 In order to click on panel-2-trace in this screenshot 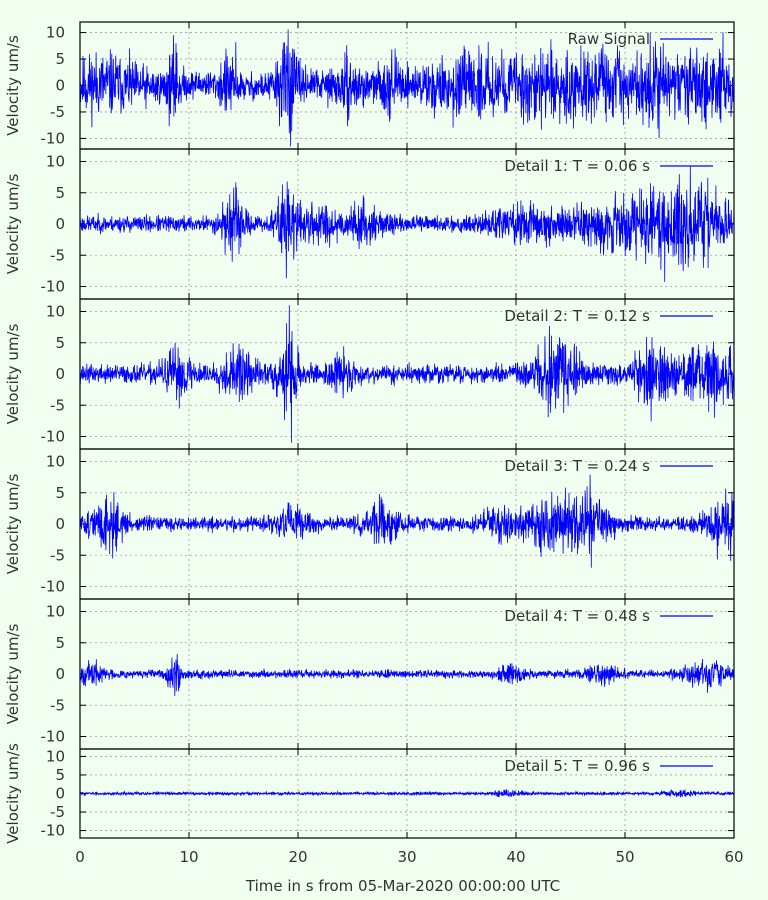, I will do `click(407, 223)`.